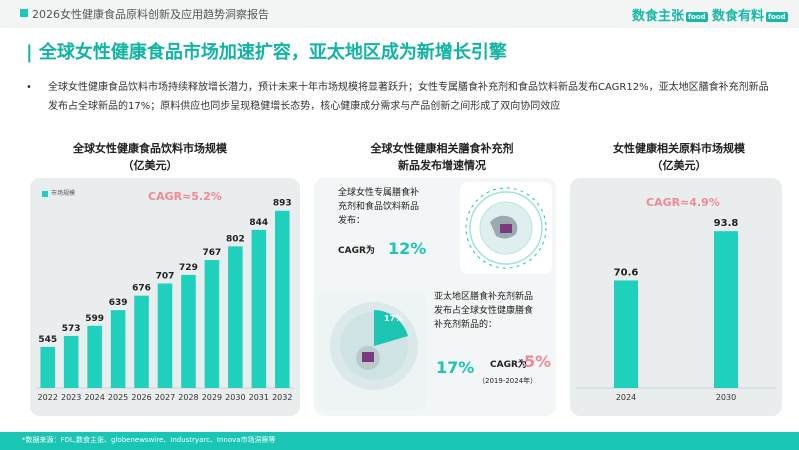  What do you see at coordinates (282, 204) in the screenshot?
I see `bar-value-label: 893` at bounding box center [282, 204].